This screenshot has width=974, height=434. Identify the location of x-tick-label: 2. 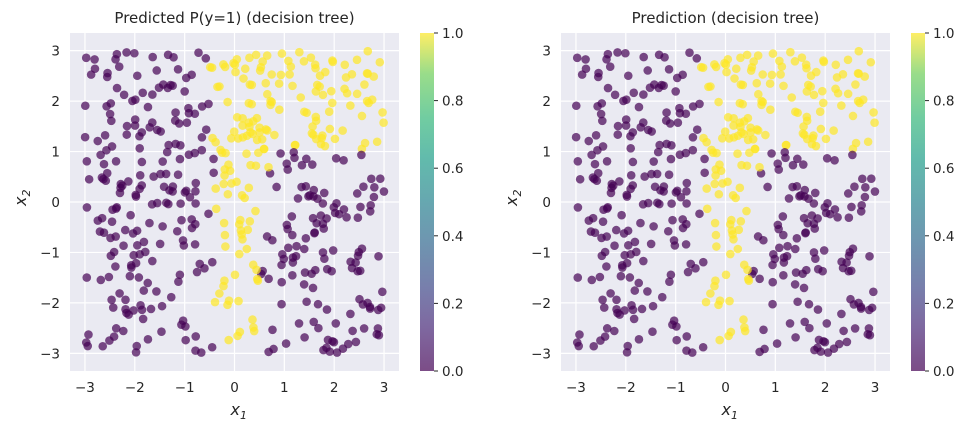
(334, 388).